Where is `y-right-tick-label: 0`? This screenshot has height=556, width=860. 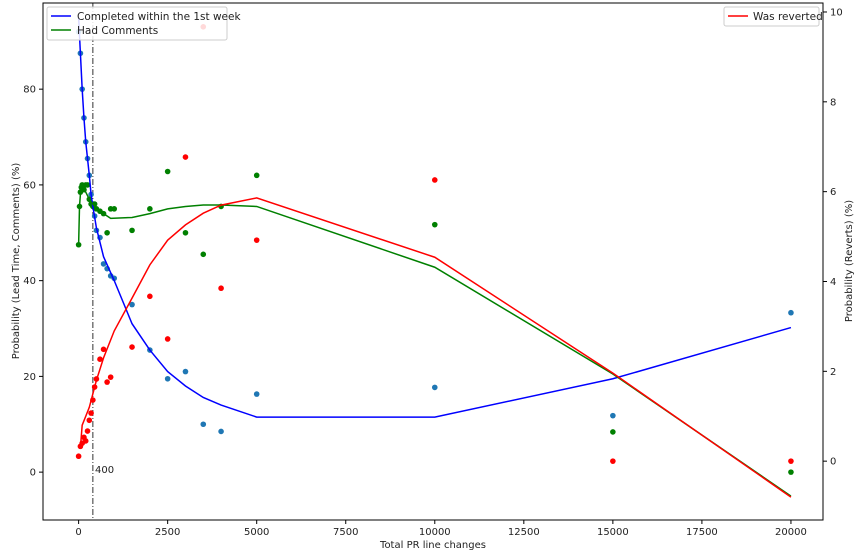 y-right-tick-label: 0 is located at coordinates (833, 462).